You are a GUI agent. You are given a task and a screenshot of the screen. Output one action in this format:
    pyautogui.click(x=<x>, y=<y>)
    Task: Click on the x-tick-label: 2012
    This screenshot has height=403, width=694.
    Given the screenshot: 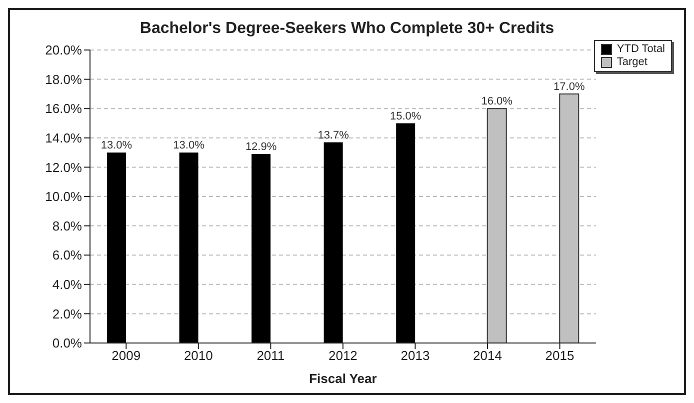 What is the action you would take?
    pyautogui.click(x=343, y=356)
    